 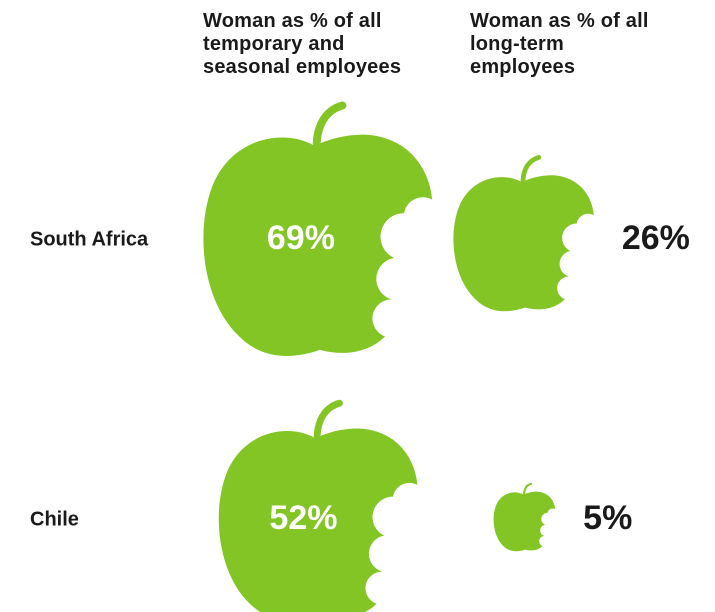 What do you see at coordinates (559, 44) in the screenshot?
I see `column-header-long-term: Woman as % of all long-term employees` at bounding box center [559, 44].